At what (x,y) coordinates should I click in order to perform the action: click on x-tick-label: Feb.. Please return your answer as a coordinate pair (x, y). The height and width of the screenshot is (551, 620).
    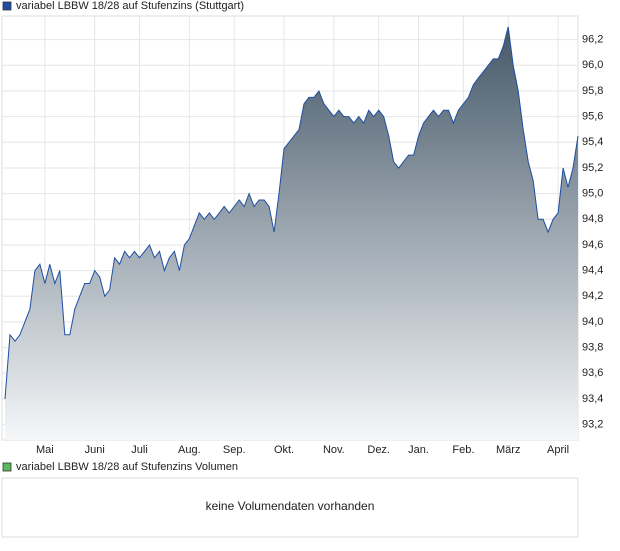
    Looking at the image, I should click on (463, 450).